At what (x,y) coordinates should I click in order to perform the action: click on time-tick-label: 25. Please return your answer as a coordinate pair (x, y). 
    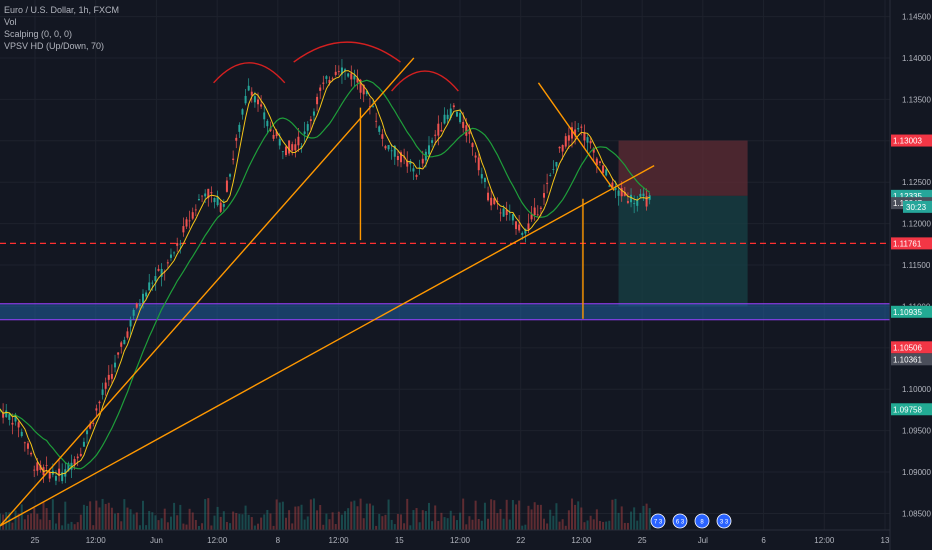
    Looking at the image, I should click on (35, 540).